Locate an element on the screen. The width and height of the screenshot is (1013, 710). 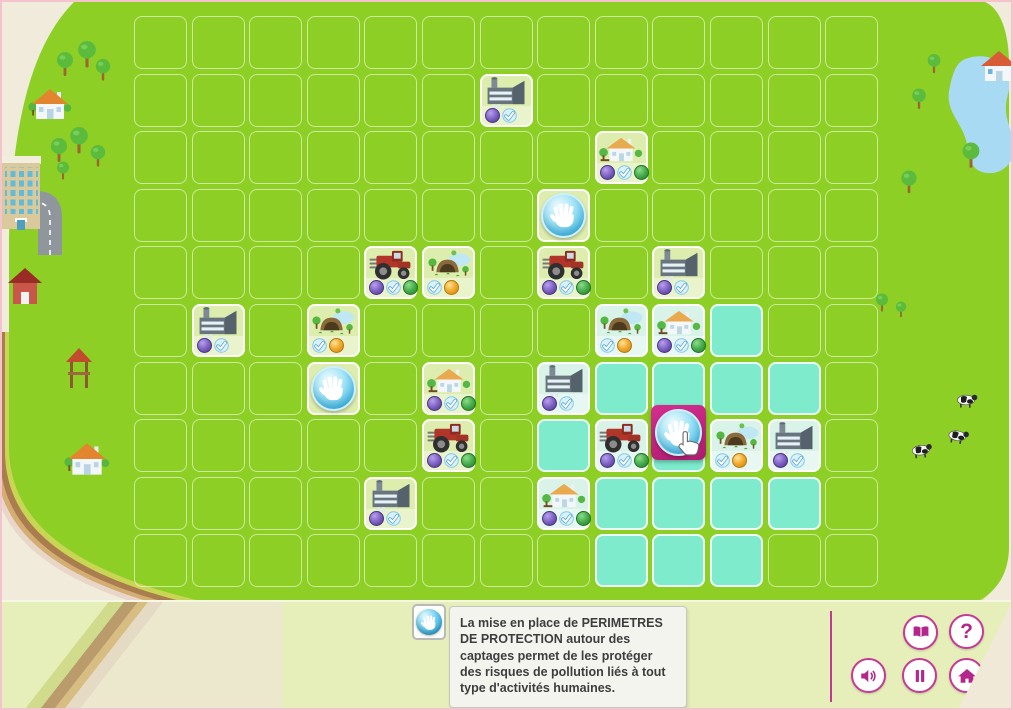
help-button: ? is located at coordinates (966, 631).